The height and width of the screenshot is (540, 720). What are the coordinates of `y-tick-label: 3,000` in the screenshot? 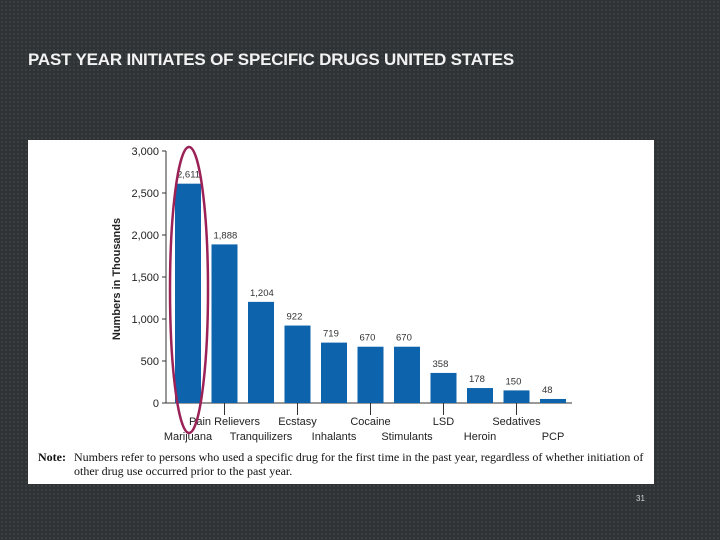 It's located at (145, 152).